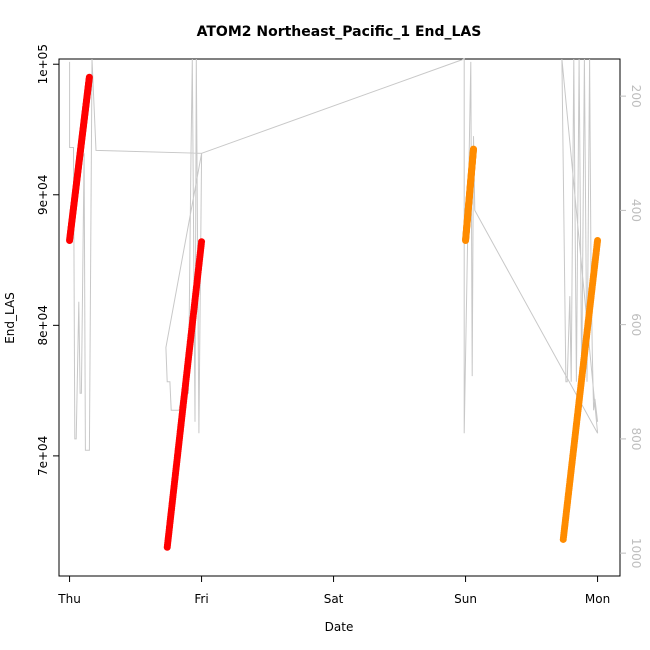 The image size is (650, 650). What do you see at coordinates (334, 599) in the screenshot?
I see `x-tick-label: Sat` at bounding box center [334, 599].